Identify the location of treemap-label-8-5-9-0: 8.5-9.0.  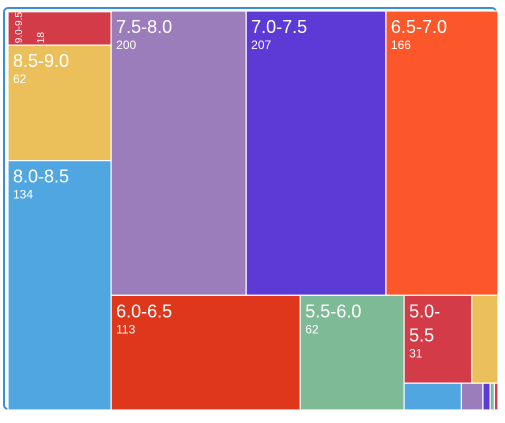
(41, 61).